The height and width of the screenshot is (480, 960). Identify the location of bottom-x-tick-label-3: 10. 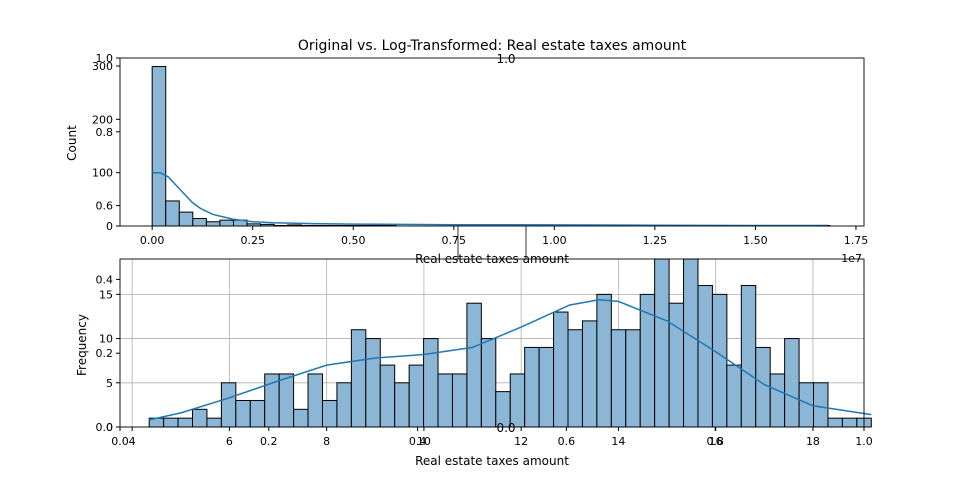
(424, 441).